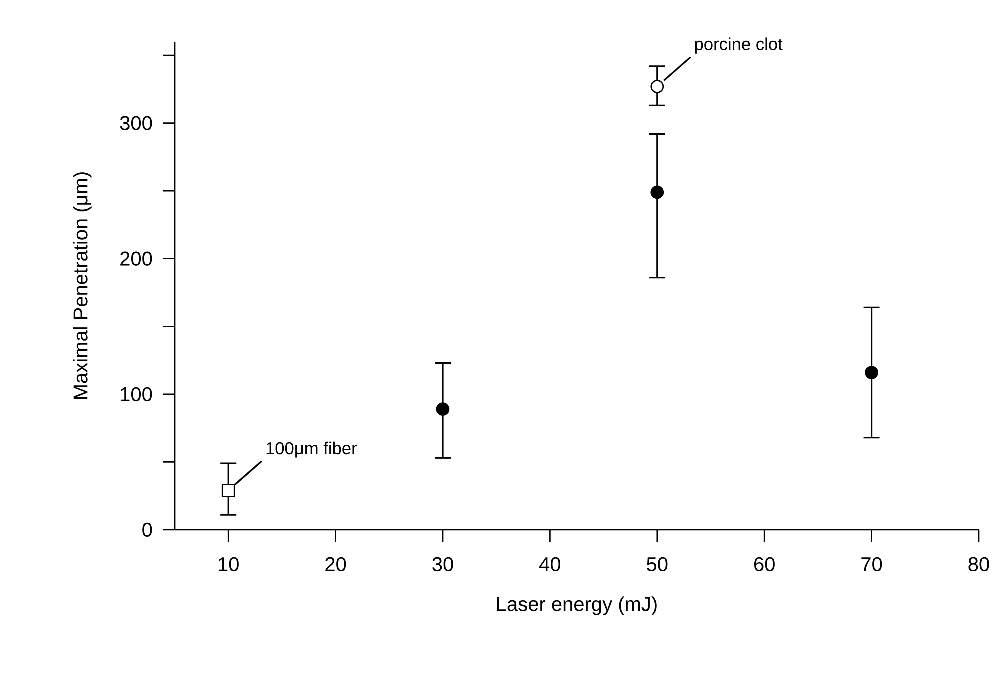  I want to click on x-tick-label: 50, so click(657, 564).